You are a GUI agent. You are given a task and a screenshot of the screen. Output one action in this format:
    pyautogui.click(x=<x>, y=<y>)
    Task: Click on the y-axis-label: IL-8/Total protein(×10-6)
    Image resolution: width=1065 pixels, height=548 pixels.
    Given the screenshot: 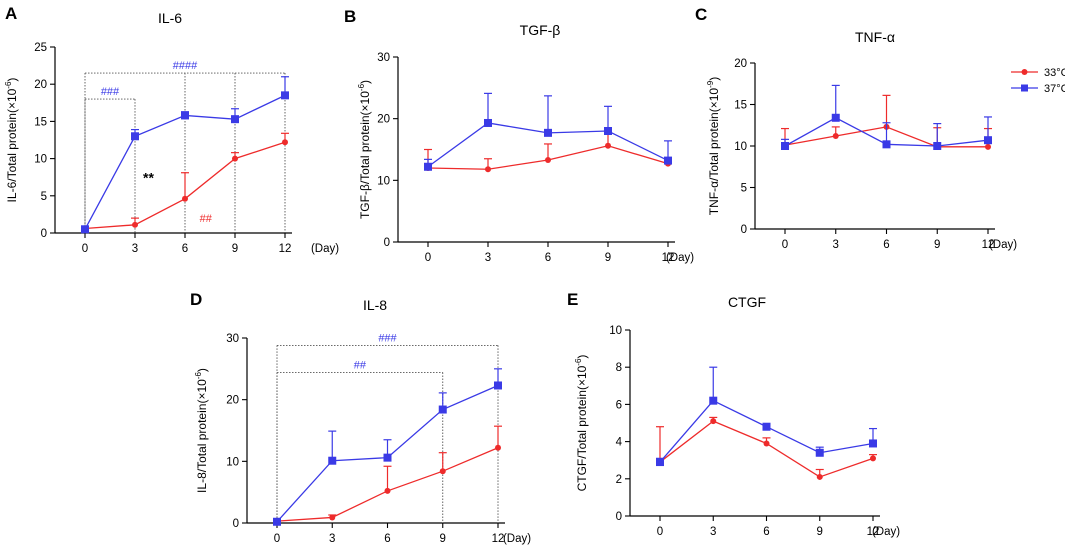 What is the action you would take?
    pyautogui.click(x=201, y=430)
    